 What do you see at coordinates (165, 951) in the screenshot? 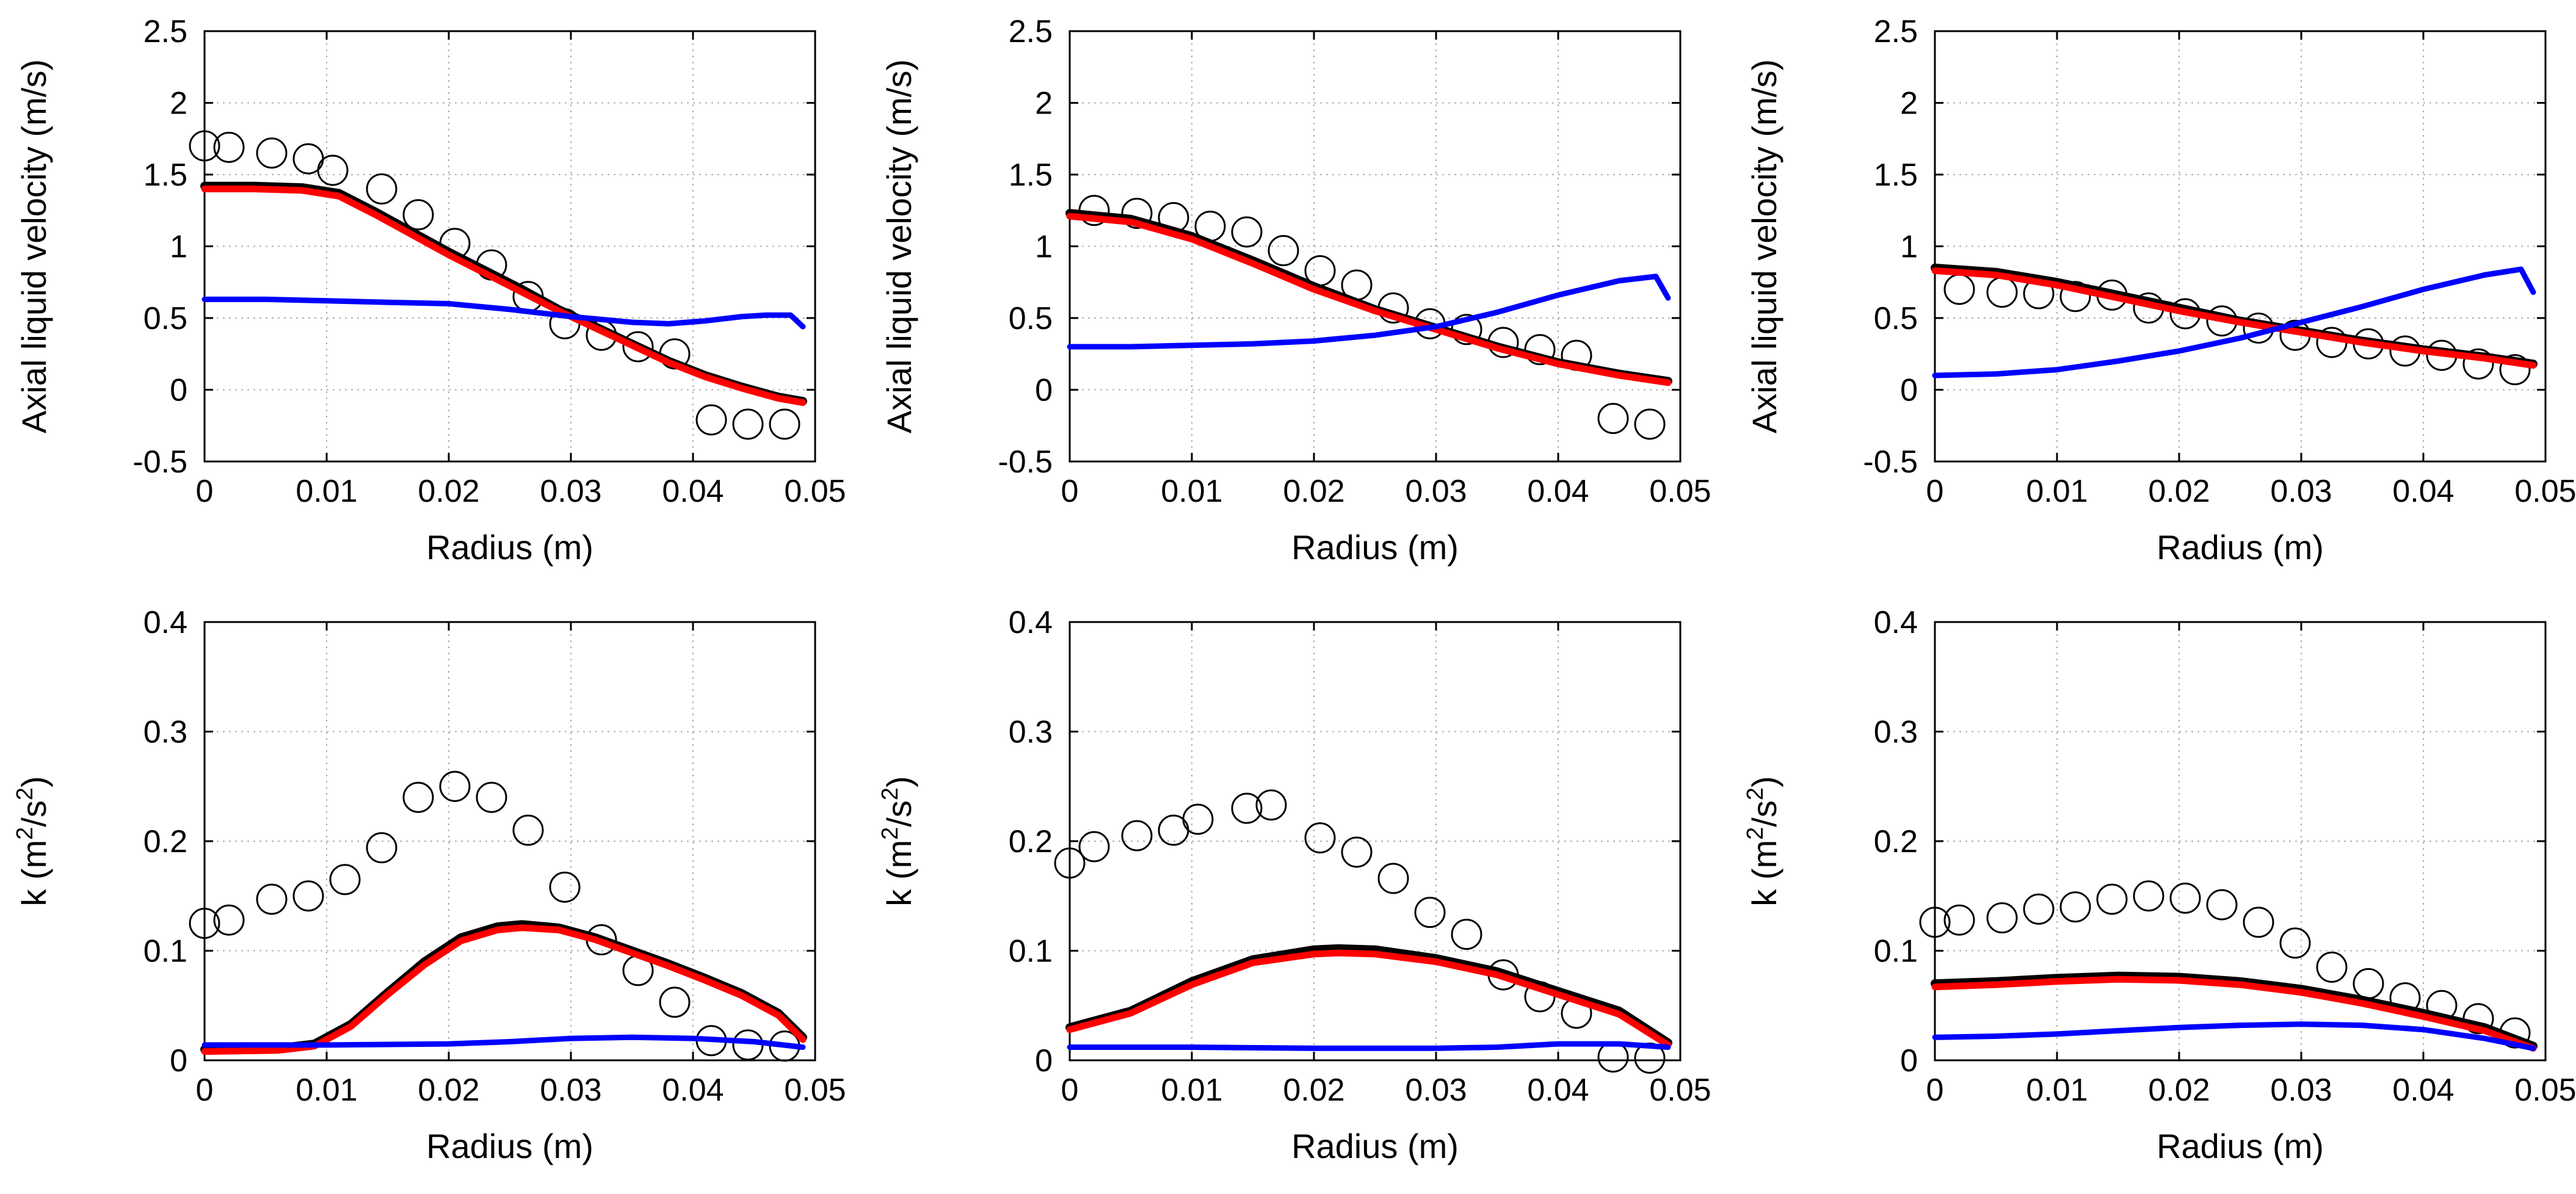
I see `y-tick-label: 0.1` at bounding box center [165, 951].